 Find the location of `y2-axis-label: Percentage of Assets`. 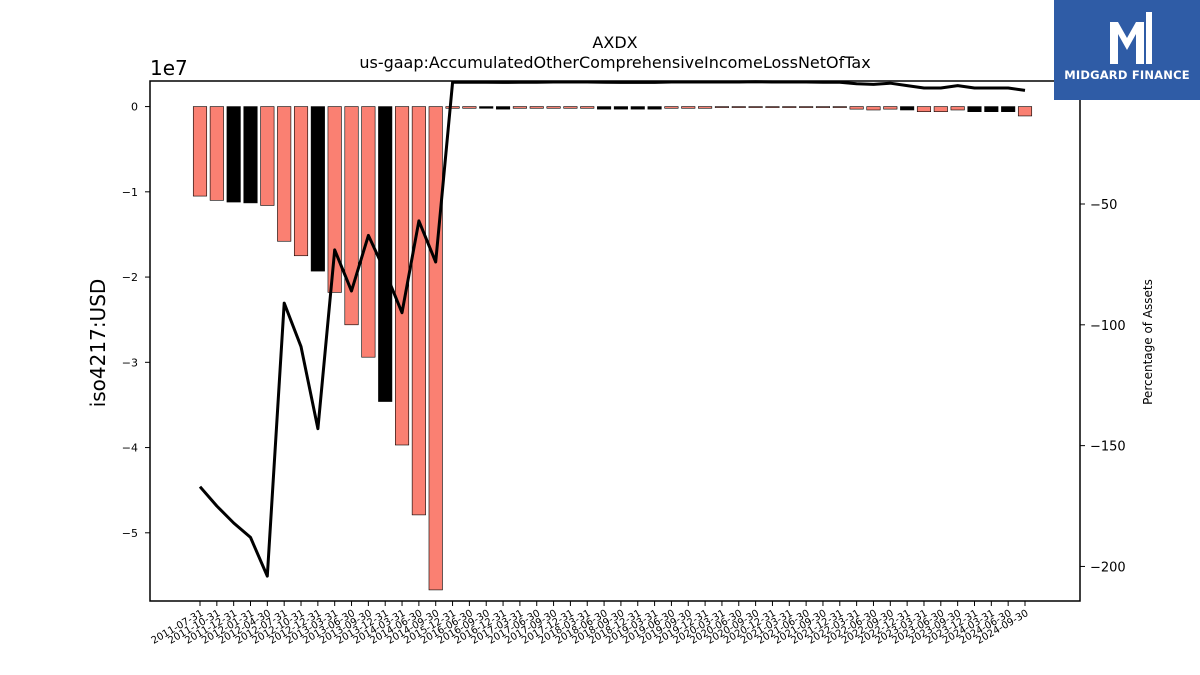

y2-axis-label: Percentage of Assets is located at coordinates (1148, 342).